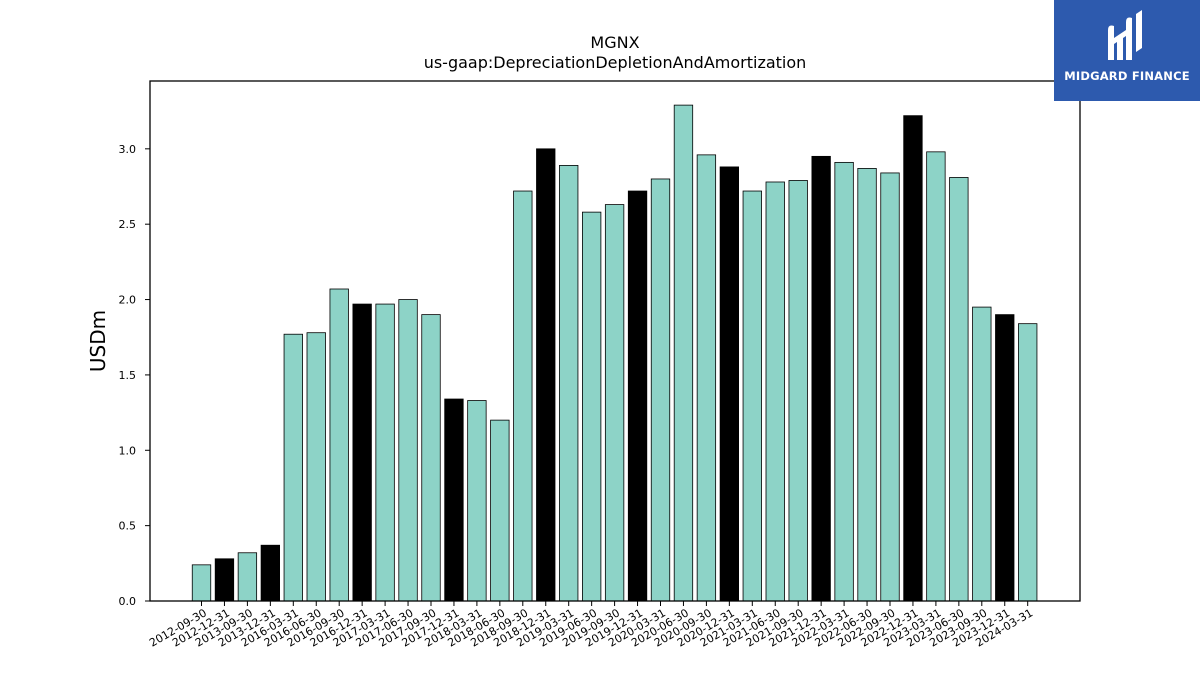  I want to click on y-tick-label: 0.0, so click(128, 601).